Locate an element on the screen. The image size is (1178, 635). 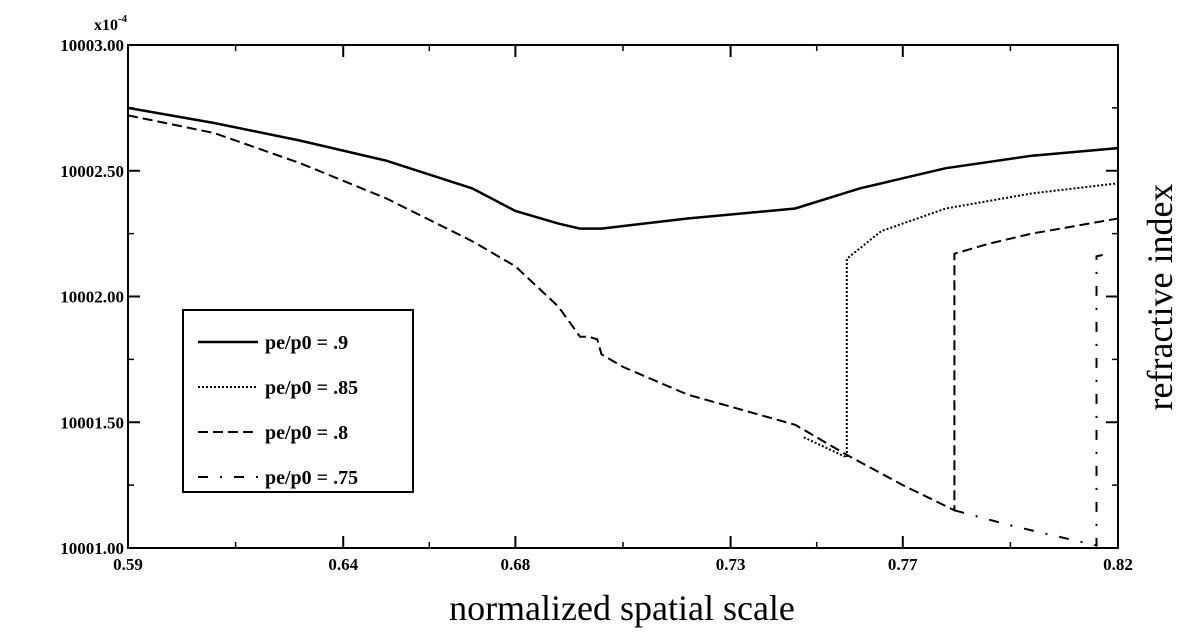
y-axis-title: refractive index is located at coordinates (1159, 297).